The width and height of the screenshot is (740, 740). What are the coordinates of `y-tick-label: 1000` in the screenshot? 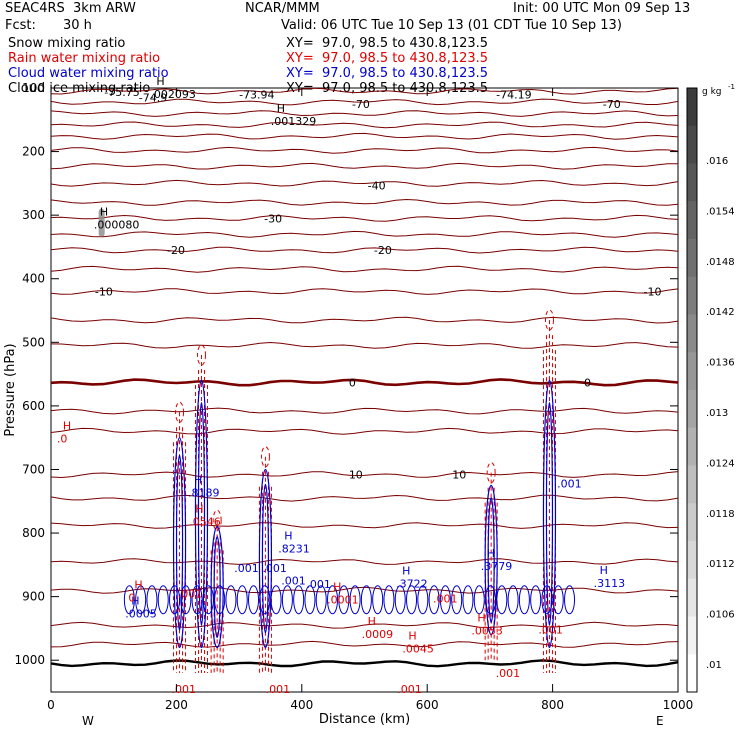 It's located at (29, 660).